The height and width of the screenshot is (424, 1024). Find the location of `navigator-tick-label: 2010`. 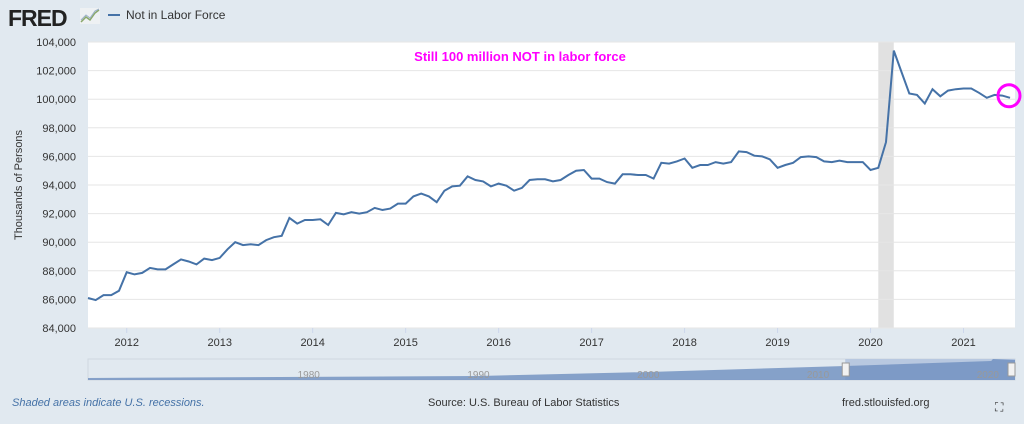

navigator-tick-label: 2010 is located at coordinates (818, 375).